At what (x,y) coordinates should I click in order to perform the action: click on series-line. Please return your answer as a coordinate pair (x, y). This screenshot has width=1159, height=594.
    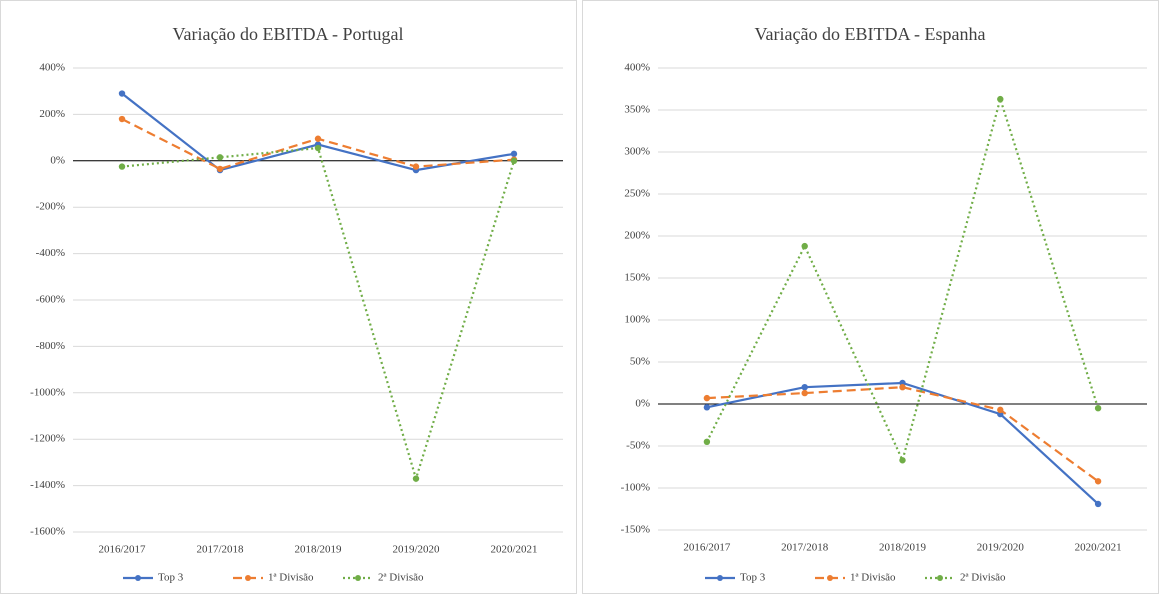
    Looking at the image, I should click on (902, 434).